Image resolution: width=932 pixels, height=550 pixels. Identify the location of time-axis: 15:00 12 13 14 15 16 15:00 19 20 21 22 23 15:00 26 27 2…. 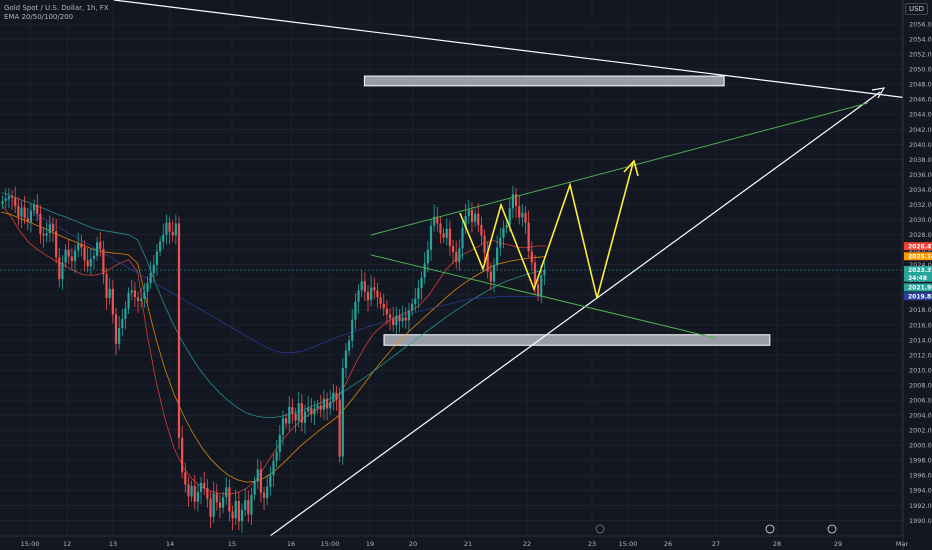
(454, 536).